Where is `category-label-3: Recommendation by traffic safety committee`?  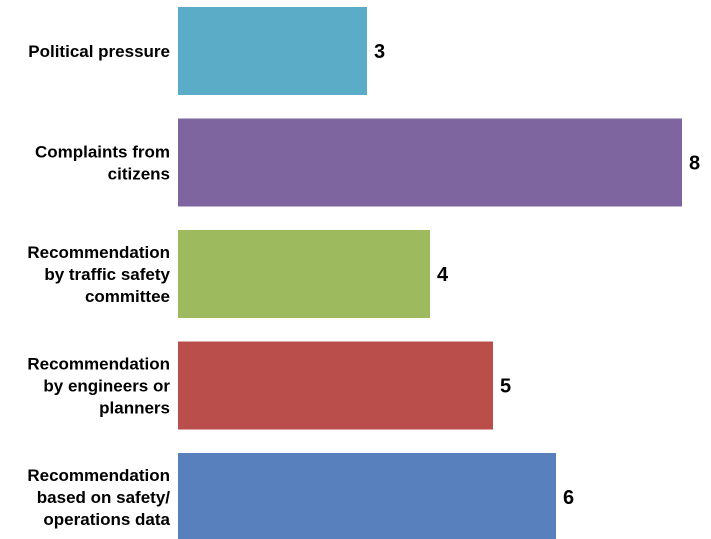 category-label-3: Recommendation by traffic safety committee is located at coordinates (98, 274).